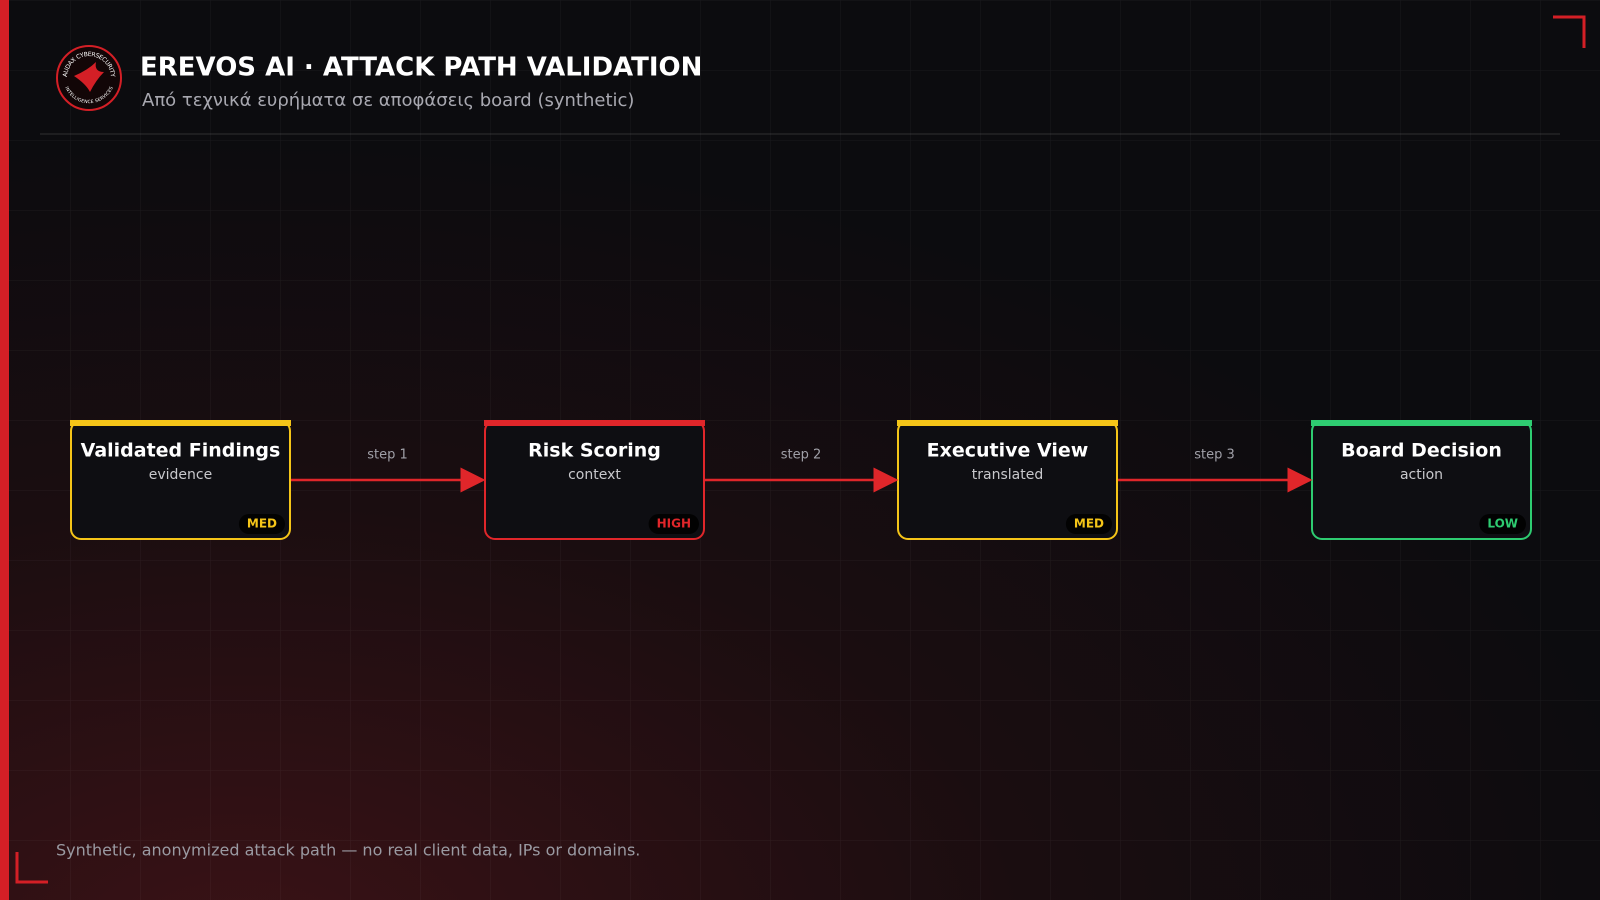 This screenshot has height=900, width=1600. Describe the element at coordinates (181, 451) in the screenshot. I see `node-title: Validated Findings` at that location.